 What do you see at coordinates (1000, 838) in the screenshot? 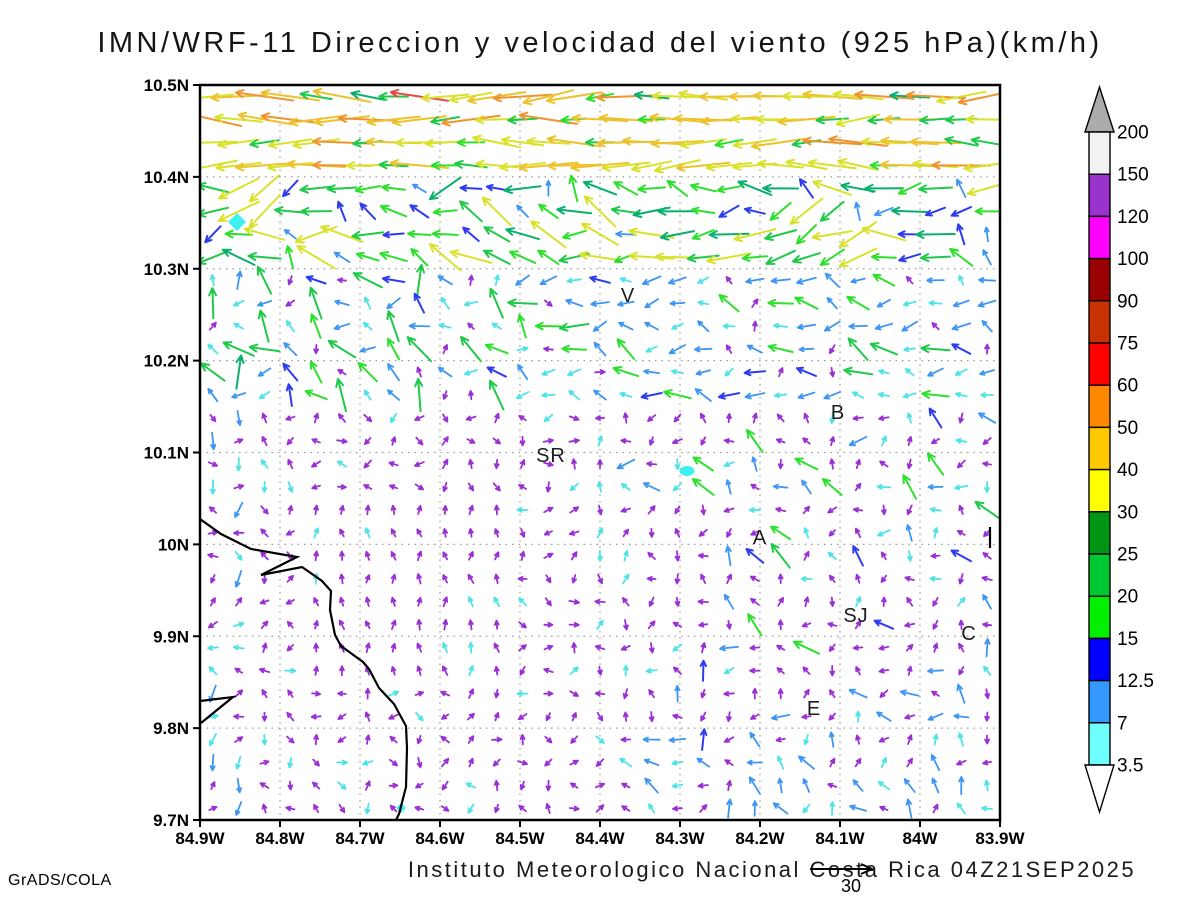
I see `x-tick-label: 83.9W` at bounding box center [1000, 838].